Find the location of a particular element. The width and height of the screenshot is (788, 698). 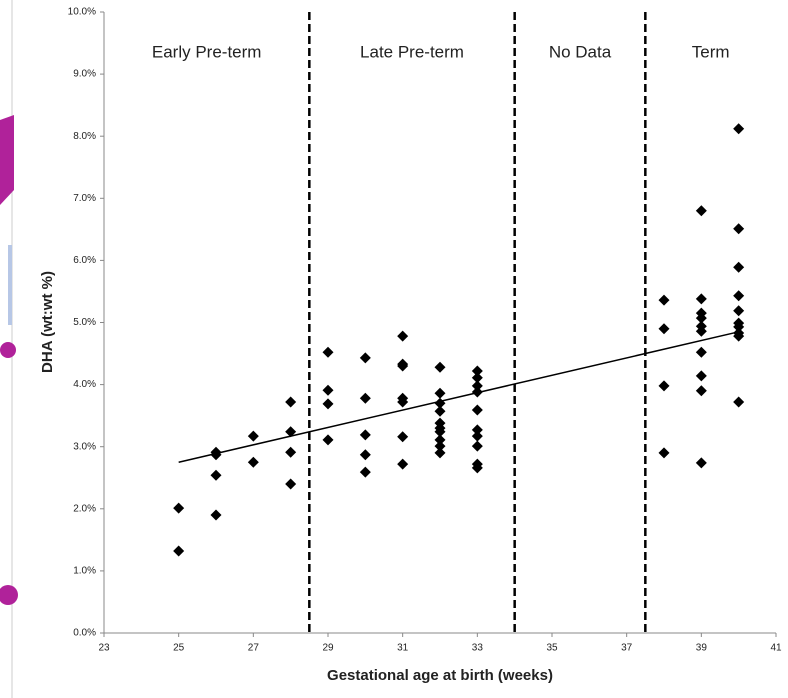

x-tick-label: 23 is located at coordinates (104, 648).